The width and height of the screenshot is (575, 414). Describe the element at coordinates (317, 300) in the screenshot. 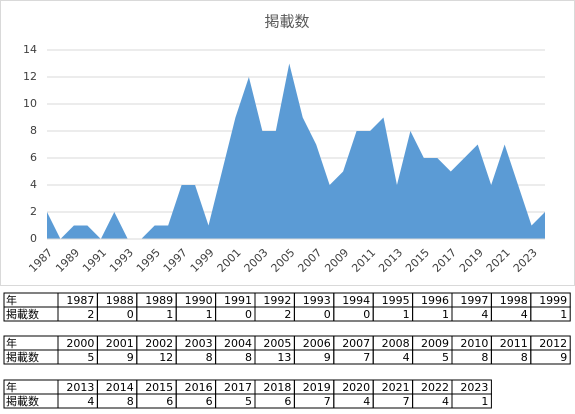

I see `year-cell: 1993` at that location.